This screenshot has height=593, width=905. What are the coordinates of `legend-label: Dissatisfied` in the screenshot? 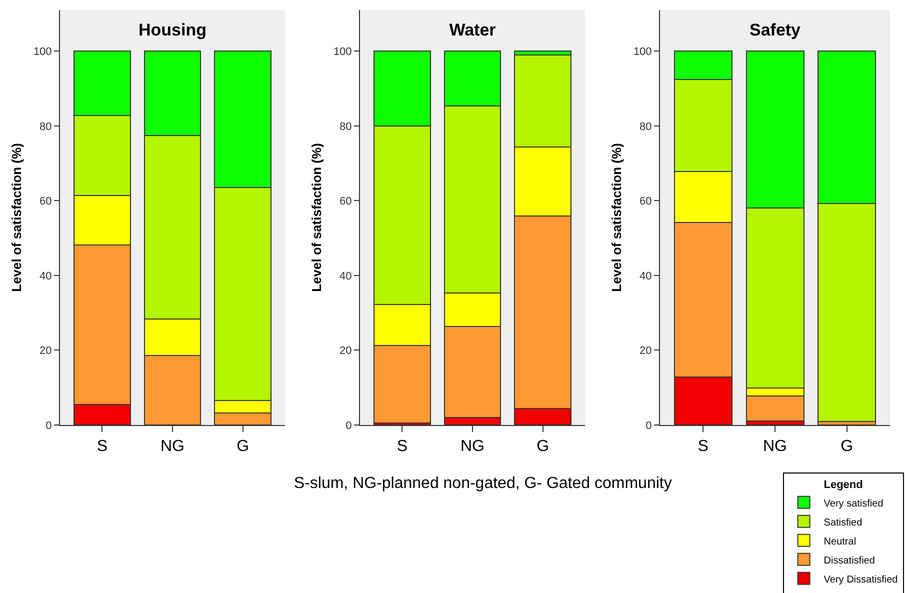 It's located at (849, 560).